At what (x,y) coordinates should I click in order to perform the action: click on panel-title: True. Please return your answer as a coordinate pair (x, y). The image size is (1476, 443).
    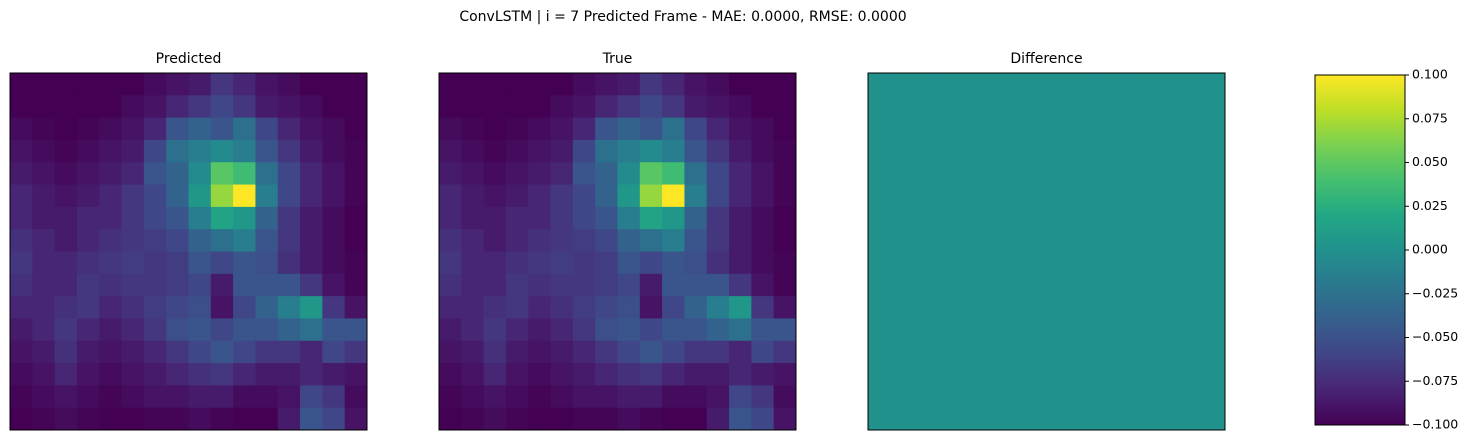
    Looking at the image, I should click on (617, 59).